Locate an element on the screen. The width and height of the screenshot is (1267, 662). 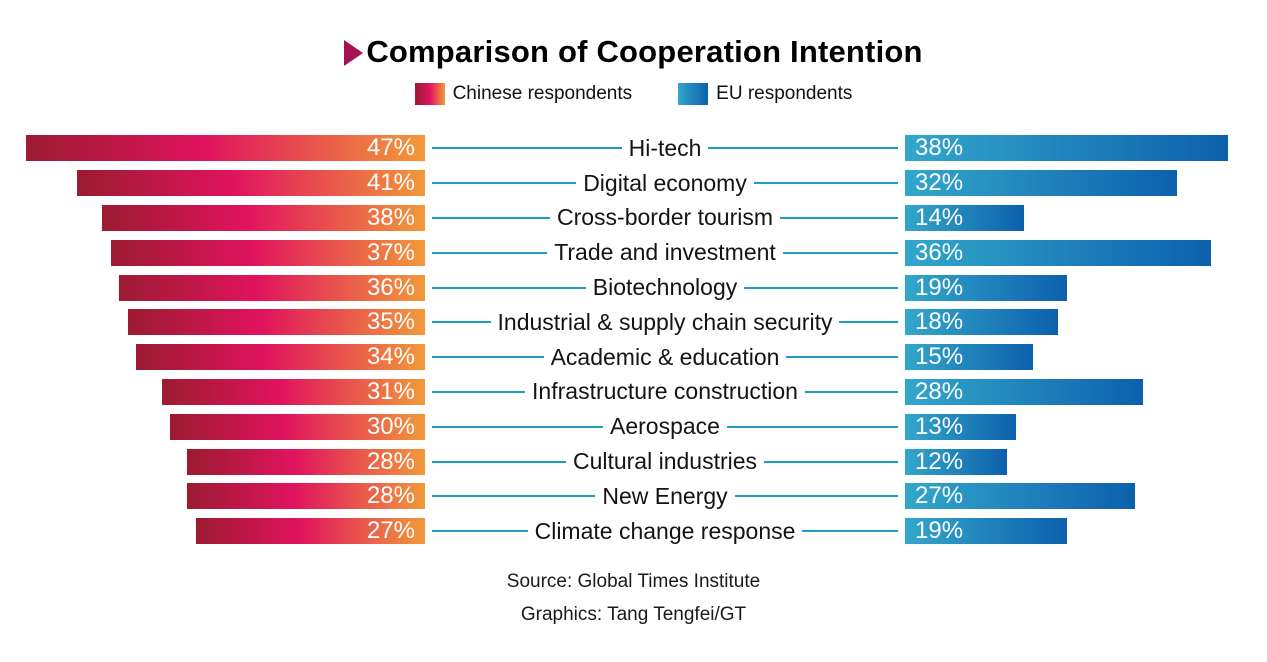
category-zone: Industrial & supply chain security is located at coordinates (665, 322).